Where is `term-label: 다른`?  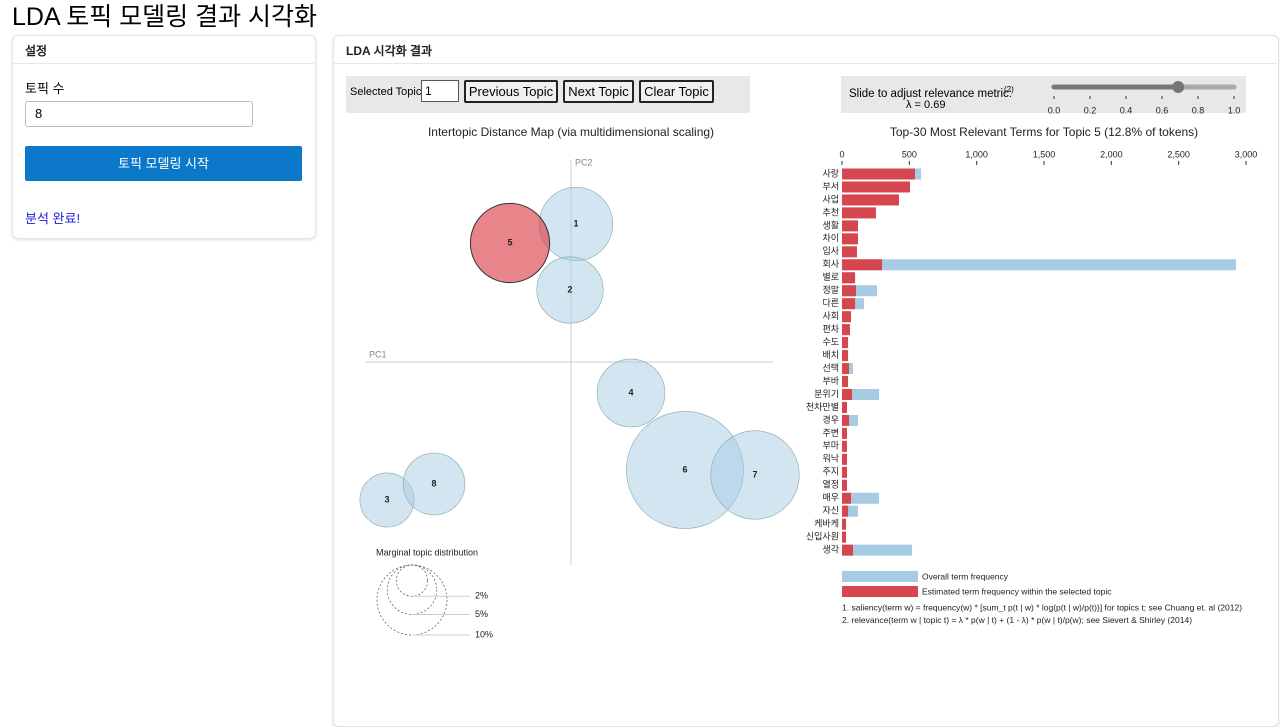
term-label: 다른 is located at coordinates (830, 303).